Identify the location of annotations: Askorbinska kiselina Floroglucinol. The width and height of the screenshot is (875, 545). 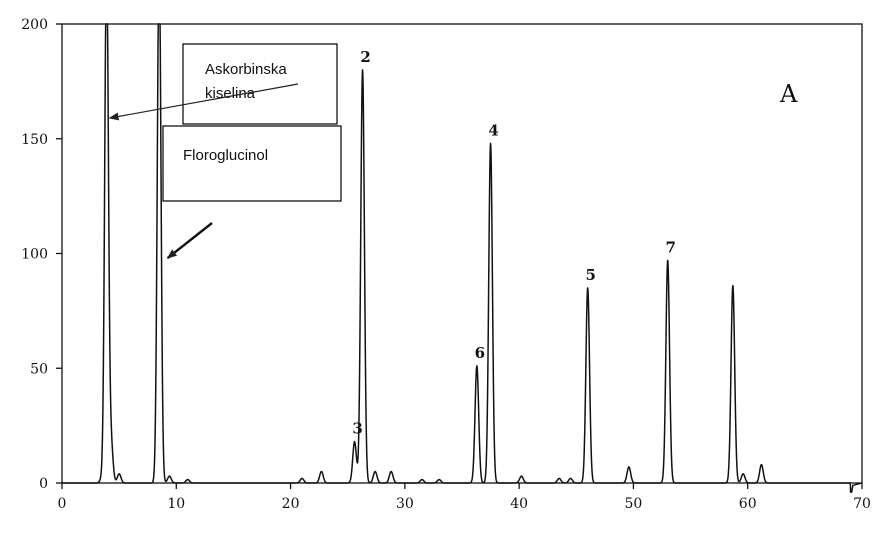
(225, 151).